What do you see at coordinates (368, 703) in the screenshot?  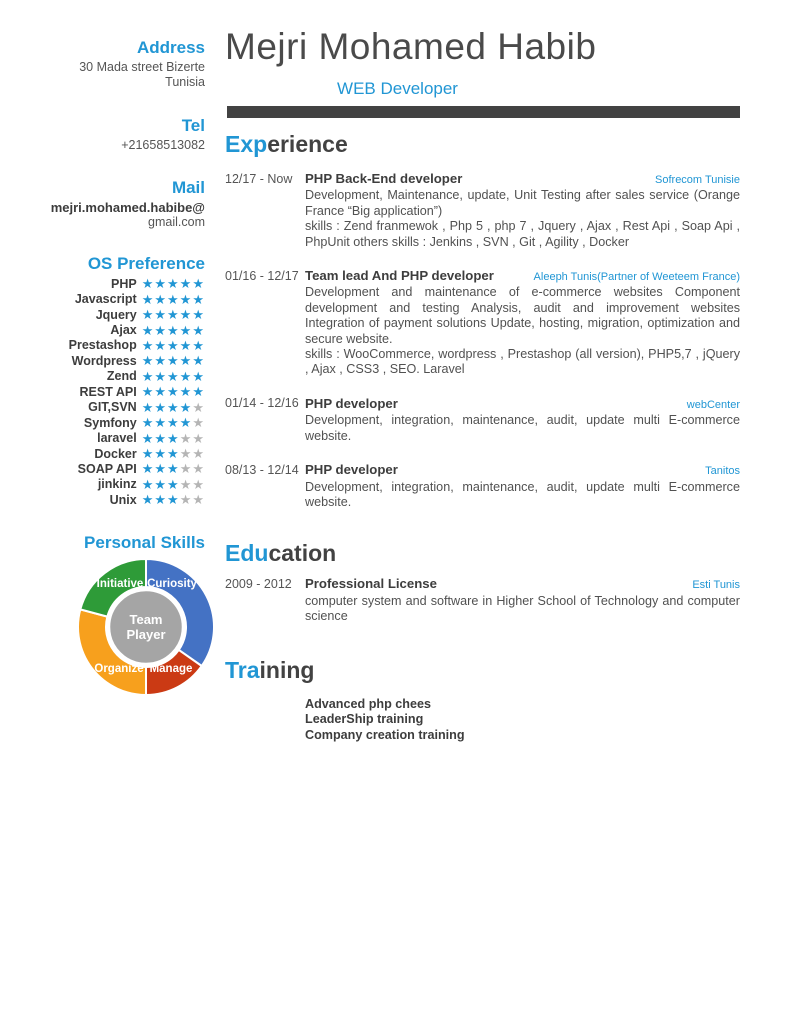 I see `training-item: Advanced php chees` at bounding box center [368, 703].